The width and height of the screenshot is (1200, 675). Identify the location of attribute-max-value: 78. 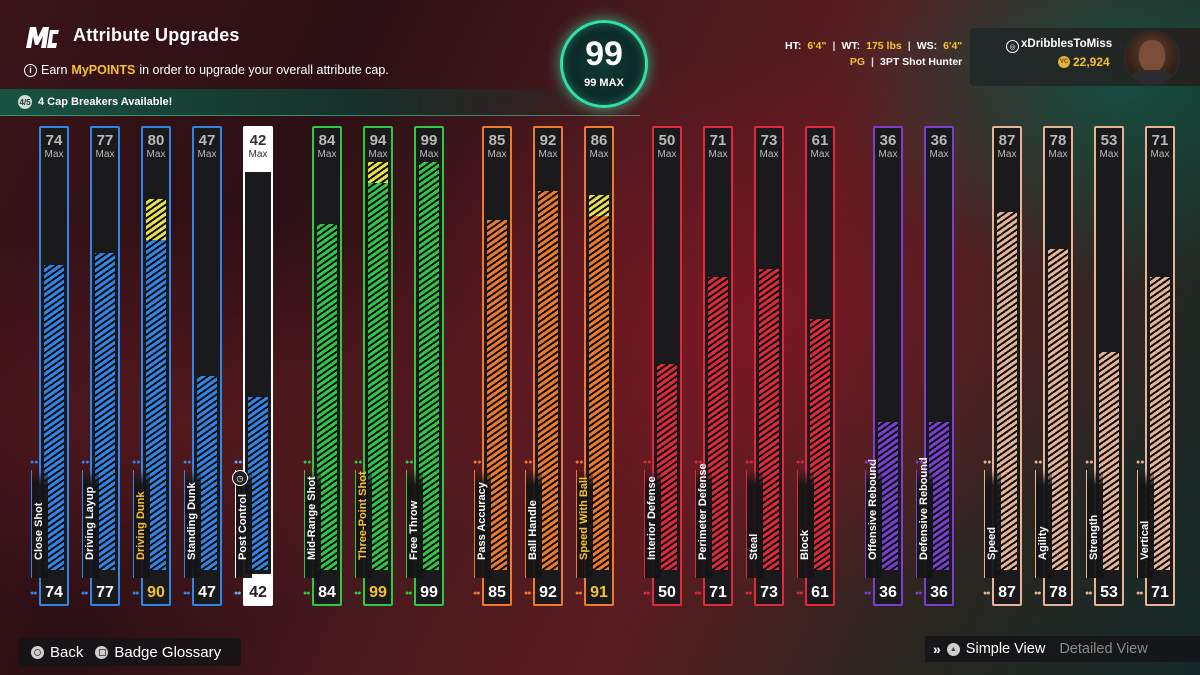
(1058, 140).